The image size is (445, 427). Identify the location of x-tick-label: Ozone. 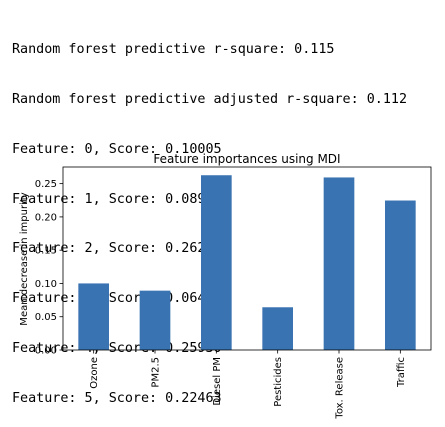
(94, 373).